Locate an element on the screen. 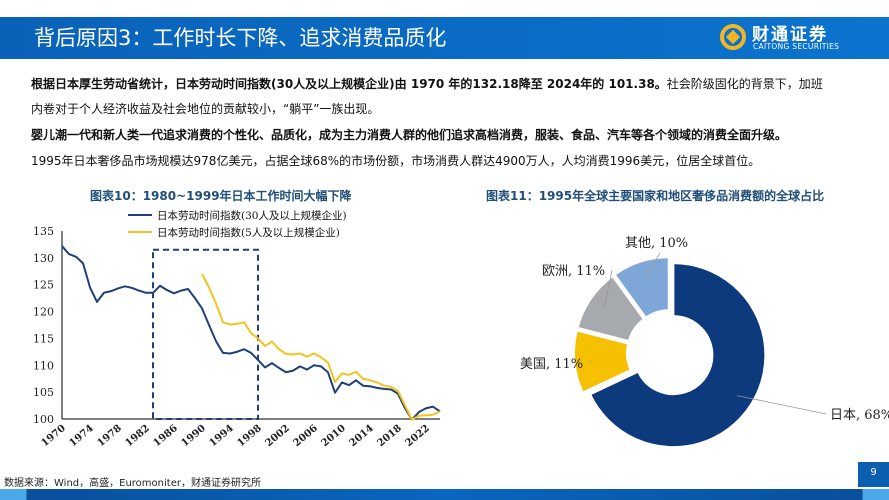 The image size is (889, 500). logo-text-en: CAITONG SECURITIES is located at coordinates (796, 46).